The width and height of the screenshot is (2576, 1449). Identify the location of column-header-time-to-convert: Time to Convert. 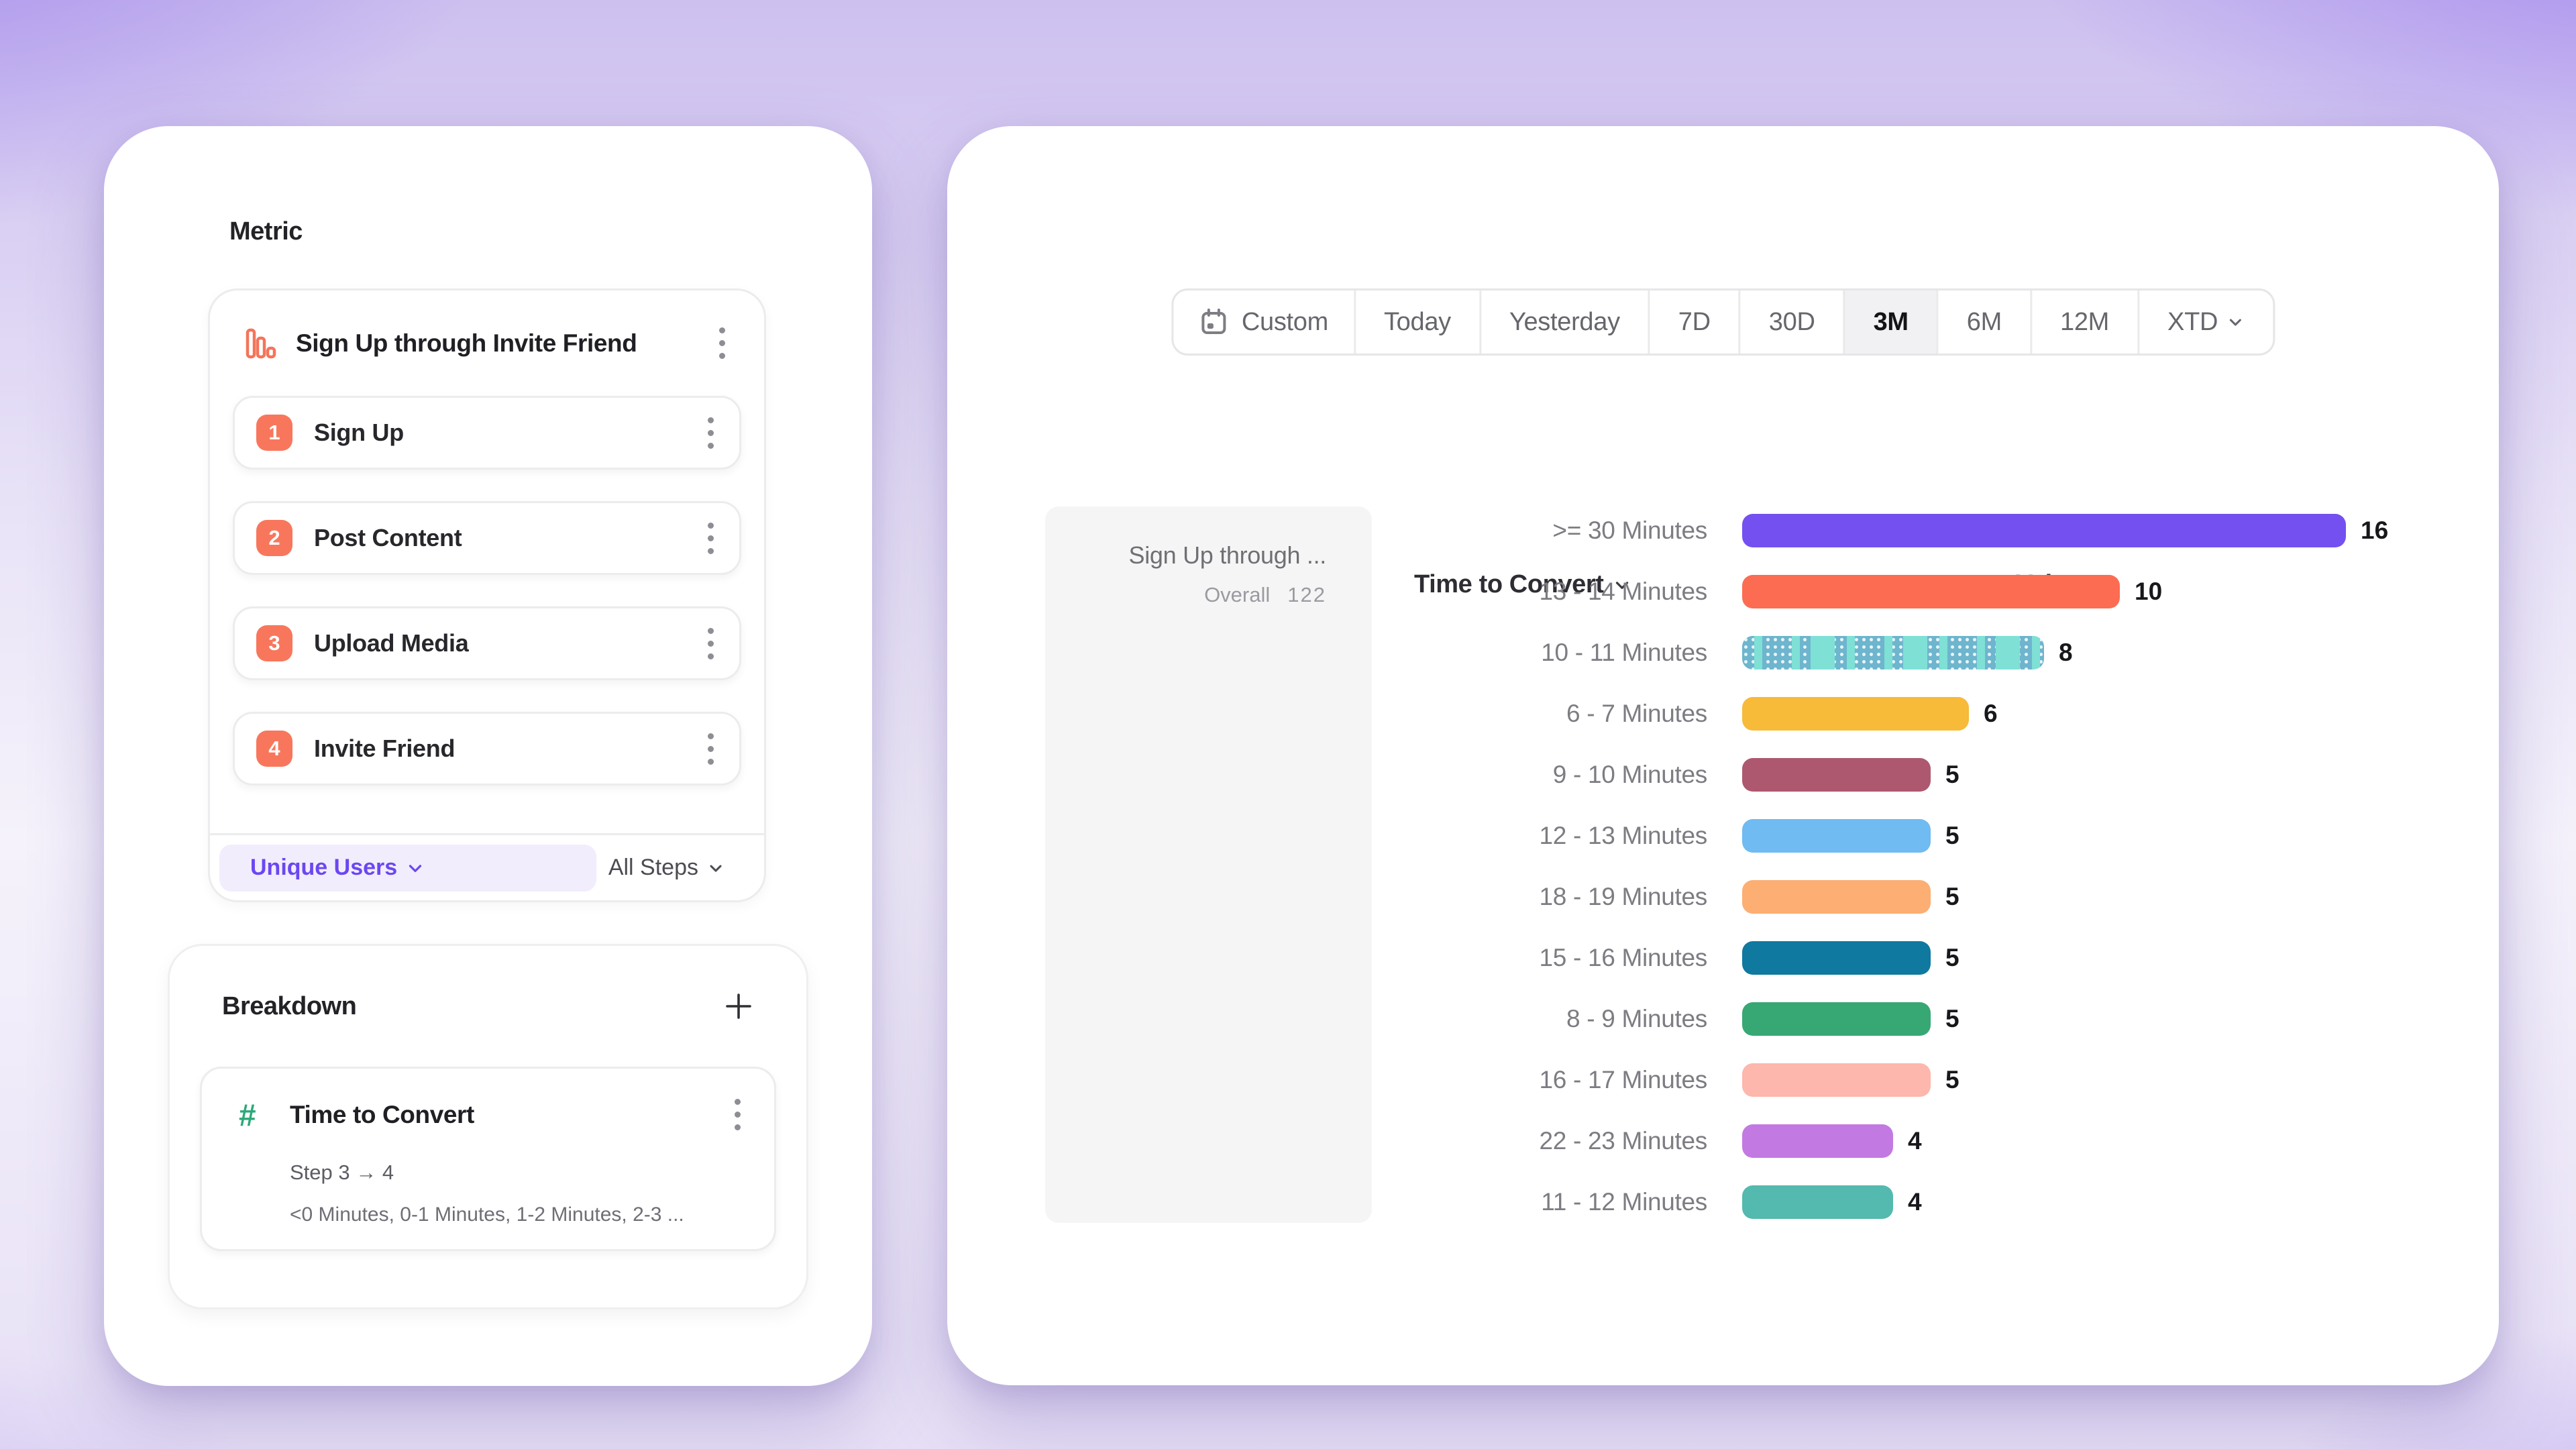
(1523, 584).